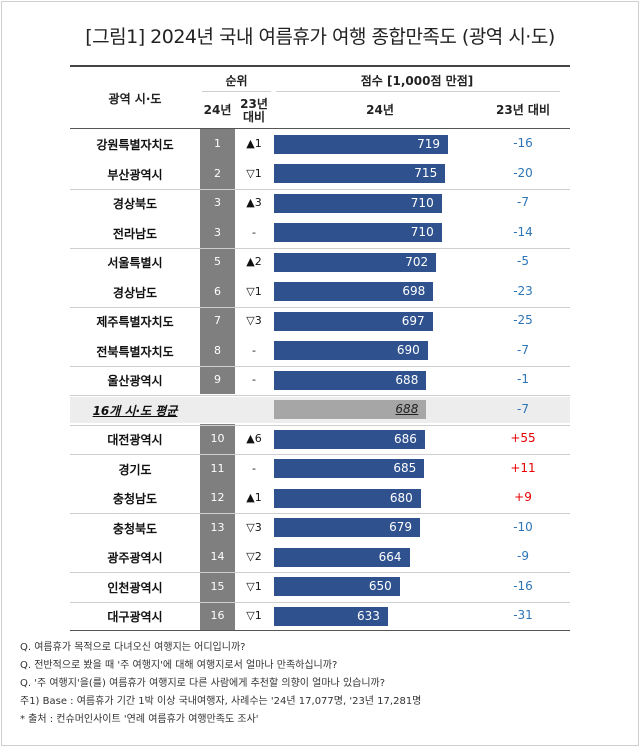 Image resolution: width=640 pixels, height=747 pixels. Describe the element at coordinates (135, 99) in the screenshot. I see `header-region: 광역 시·도` at that location.